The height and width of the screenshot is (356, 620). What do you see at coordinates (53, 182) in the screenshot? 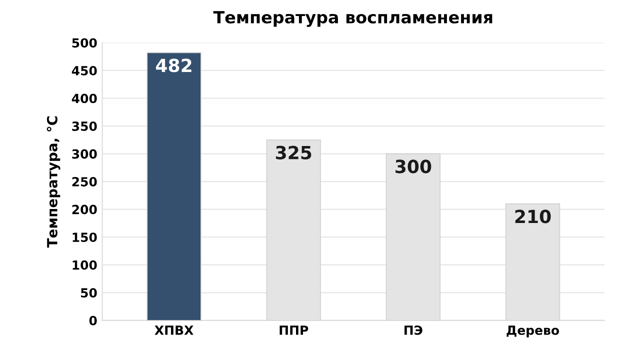
I see `y-axis-title: Температура, °C` at bounding box center [53, 182].